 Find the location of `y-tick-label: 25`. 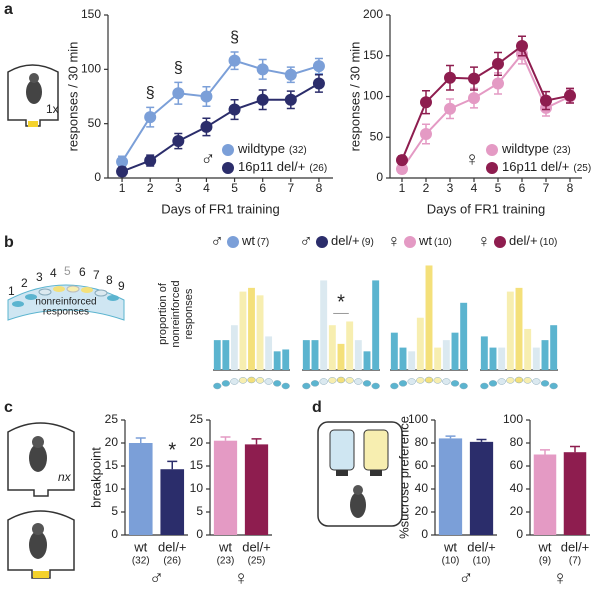

y-tick-label: 25 is located at coordinates (112, 419).